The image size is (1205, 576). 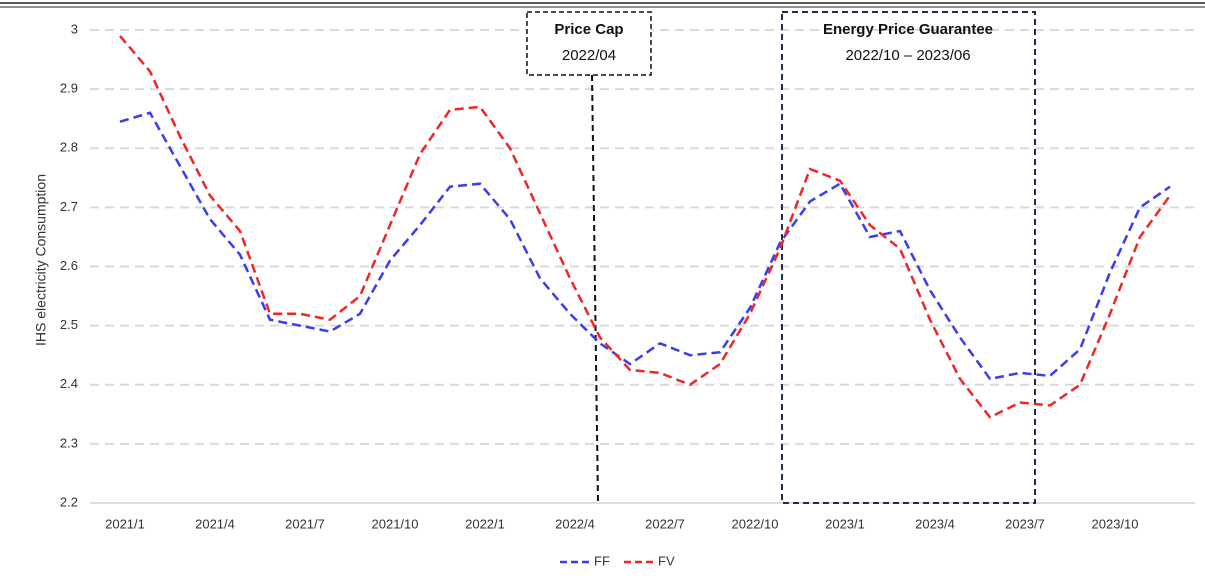 I want to click on x-tick-label: 2022/10, so click(x=755, y=523).